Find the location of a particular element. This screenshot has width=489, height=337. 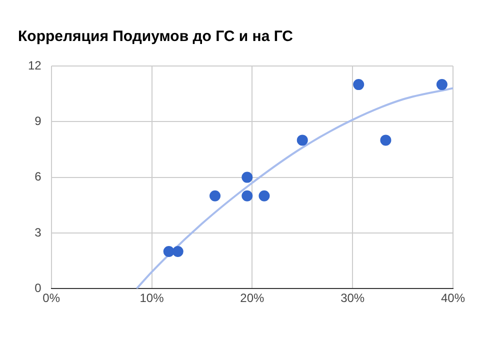

y-tick-label: 0 is located at coordinates (38, 287).